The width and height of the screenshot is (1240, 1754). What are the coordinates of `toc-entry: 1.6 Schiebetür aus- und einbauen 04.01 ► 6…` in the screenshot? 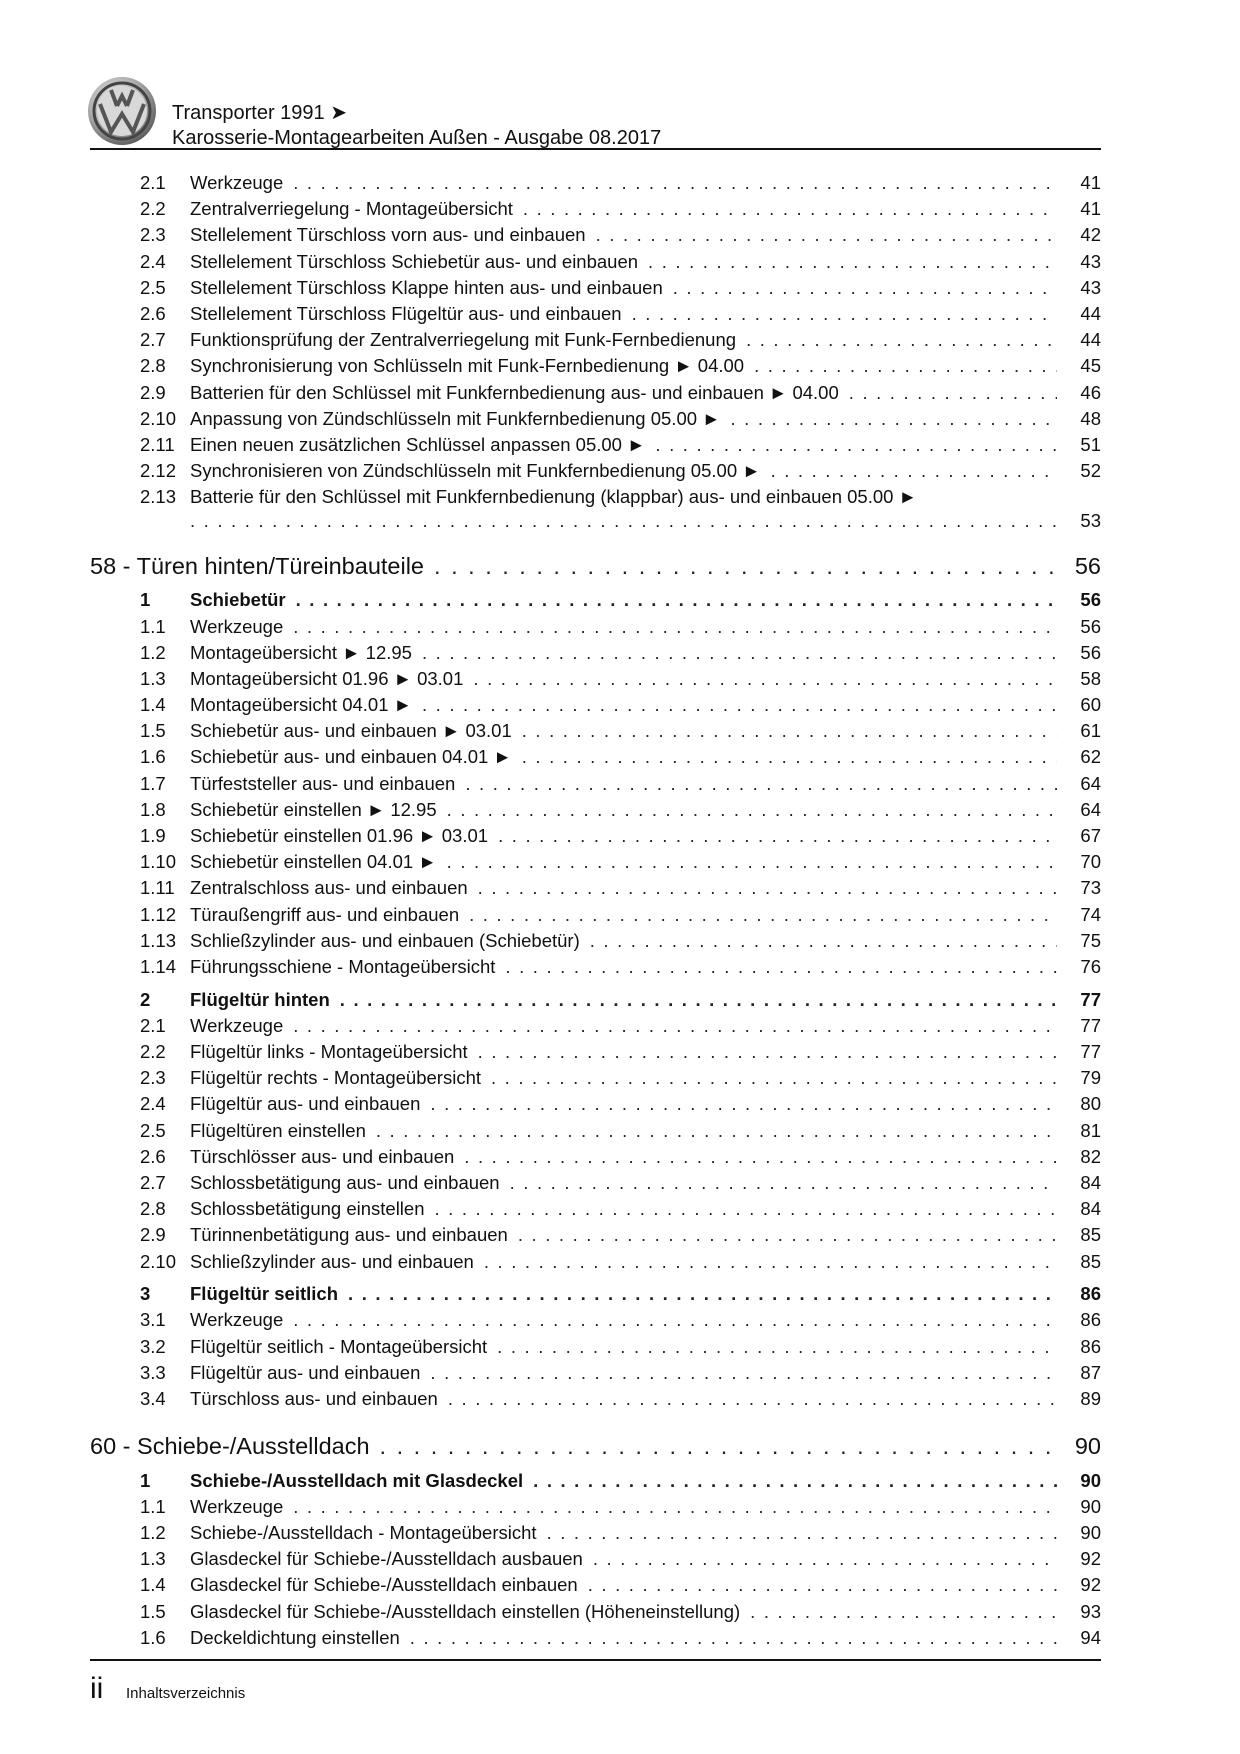 It's located at (595, 757).